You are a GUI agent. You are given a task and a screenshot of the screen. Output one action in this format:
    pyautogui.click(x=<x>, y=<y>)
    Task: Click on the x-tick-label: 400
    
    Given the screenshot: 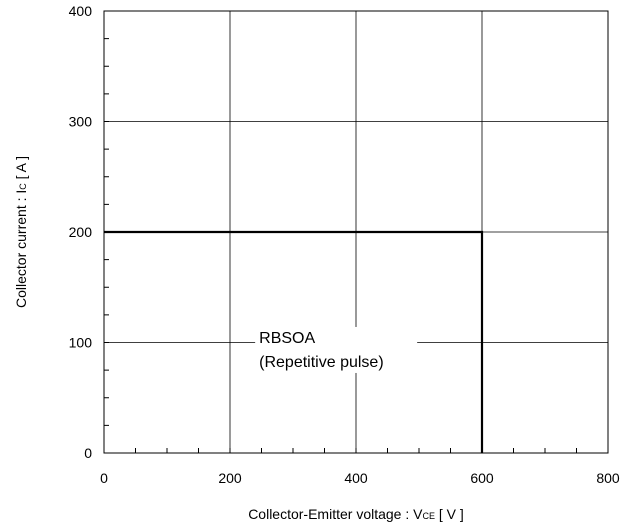 What is the action you would take?
    pyautogui.click(x=356, y=478)
    